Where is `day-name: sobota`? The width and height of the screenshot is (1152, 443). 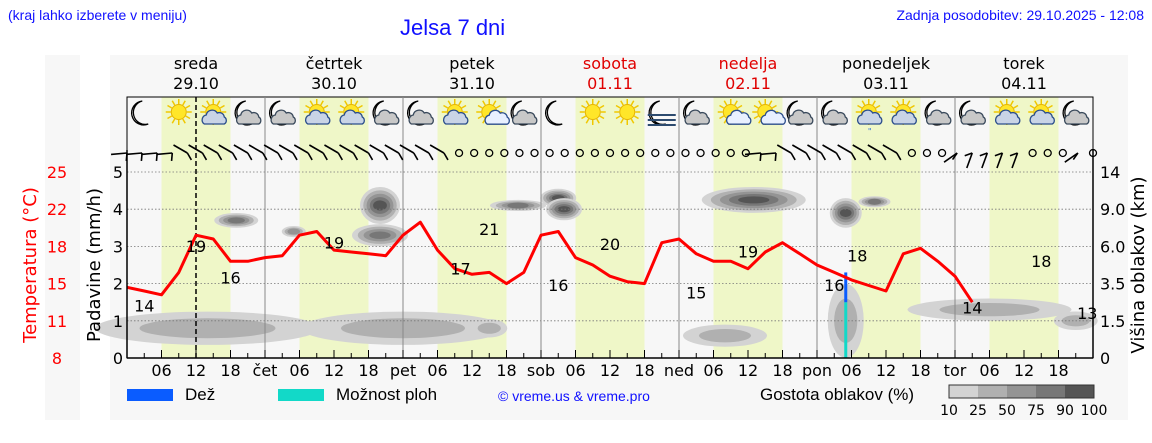 day-name: sobota is located at coordinates (610, 63).